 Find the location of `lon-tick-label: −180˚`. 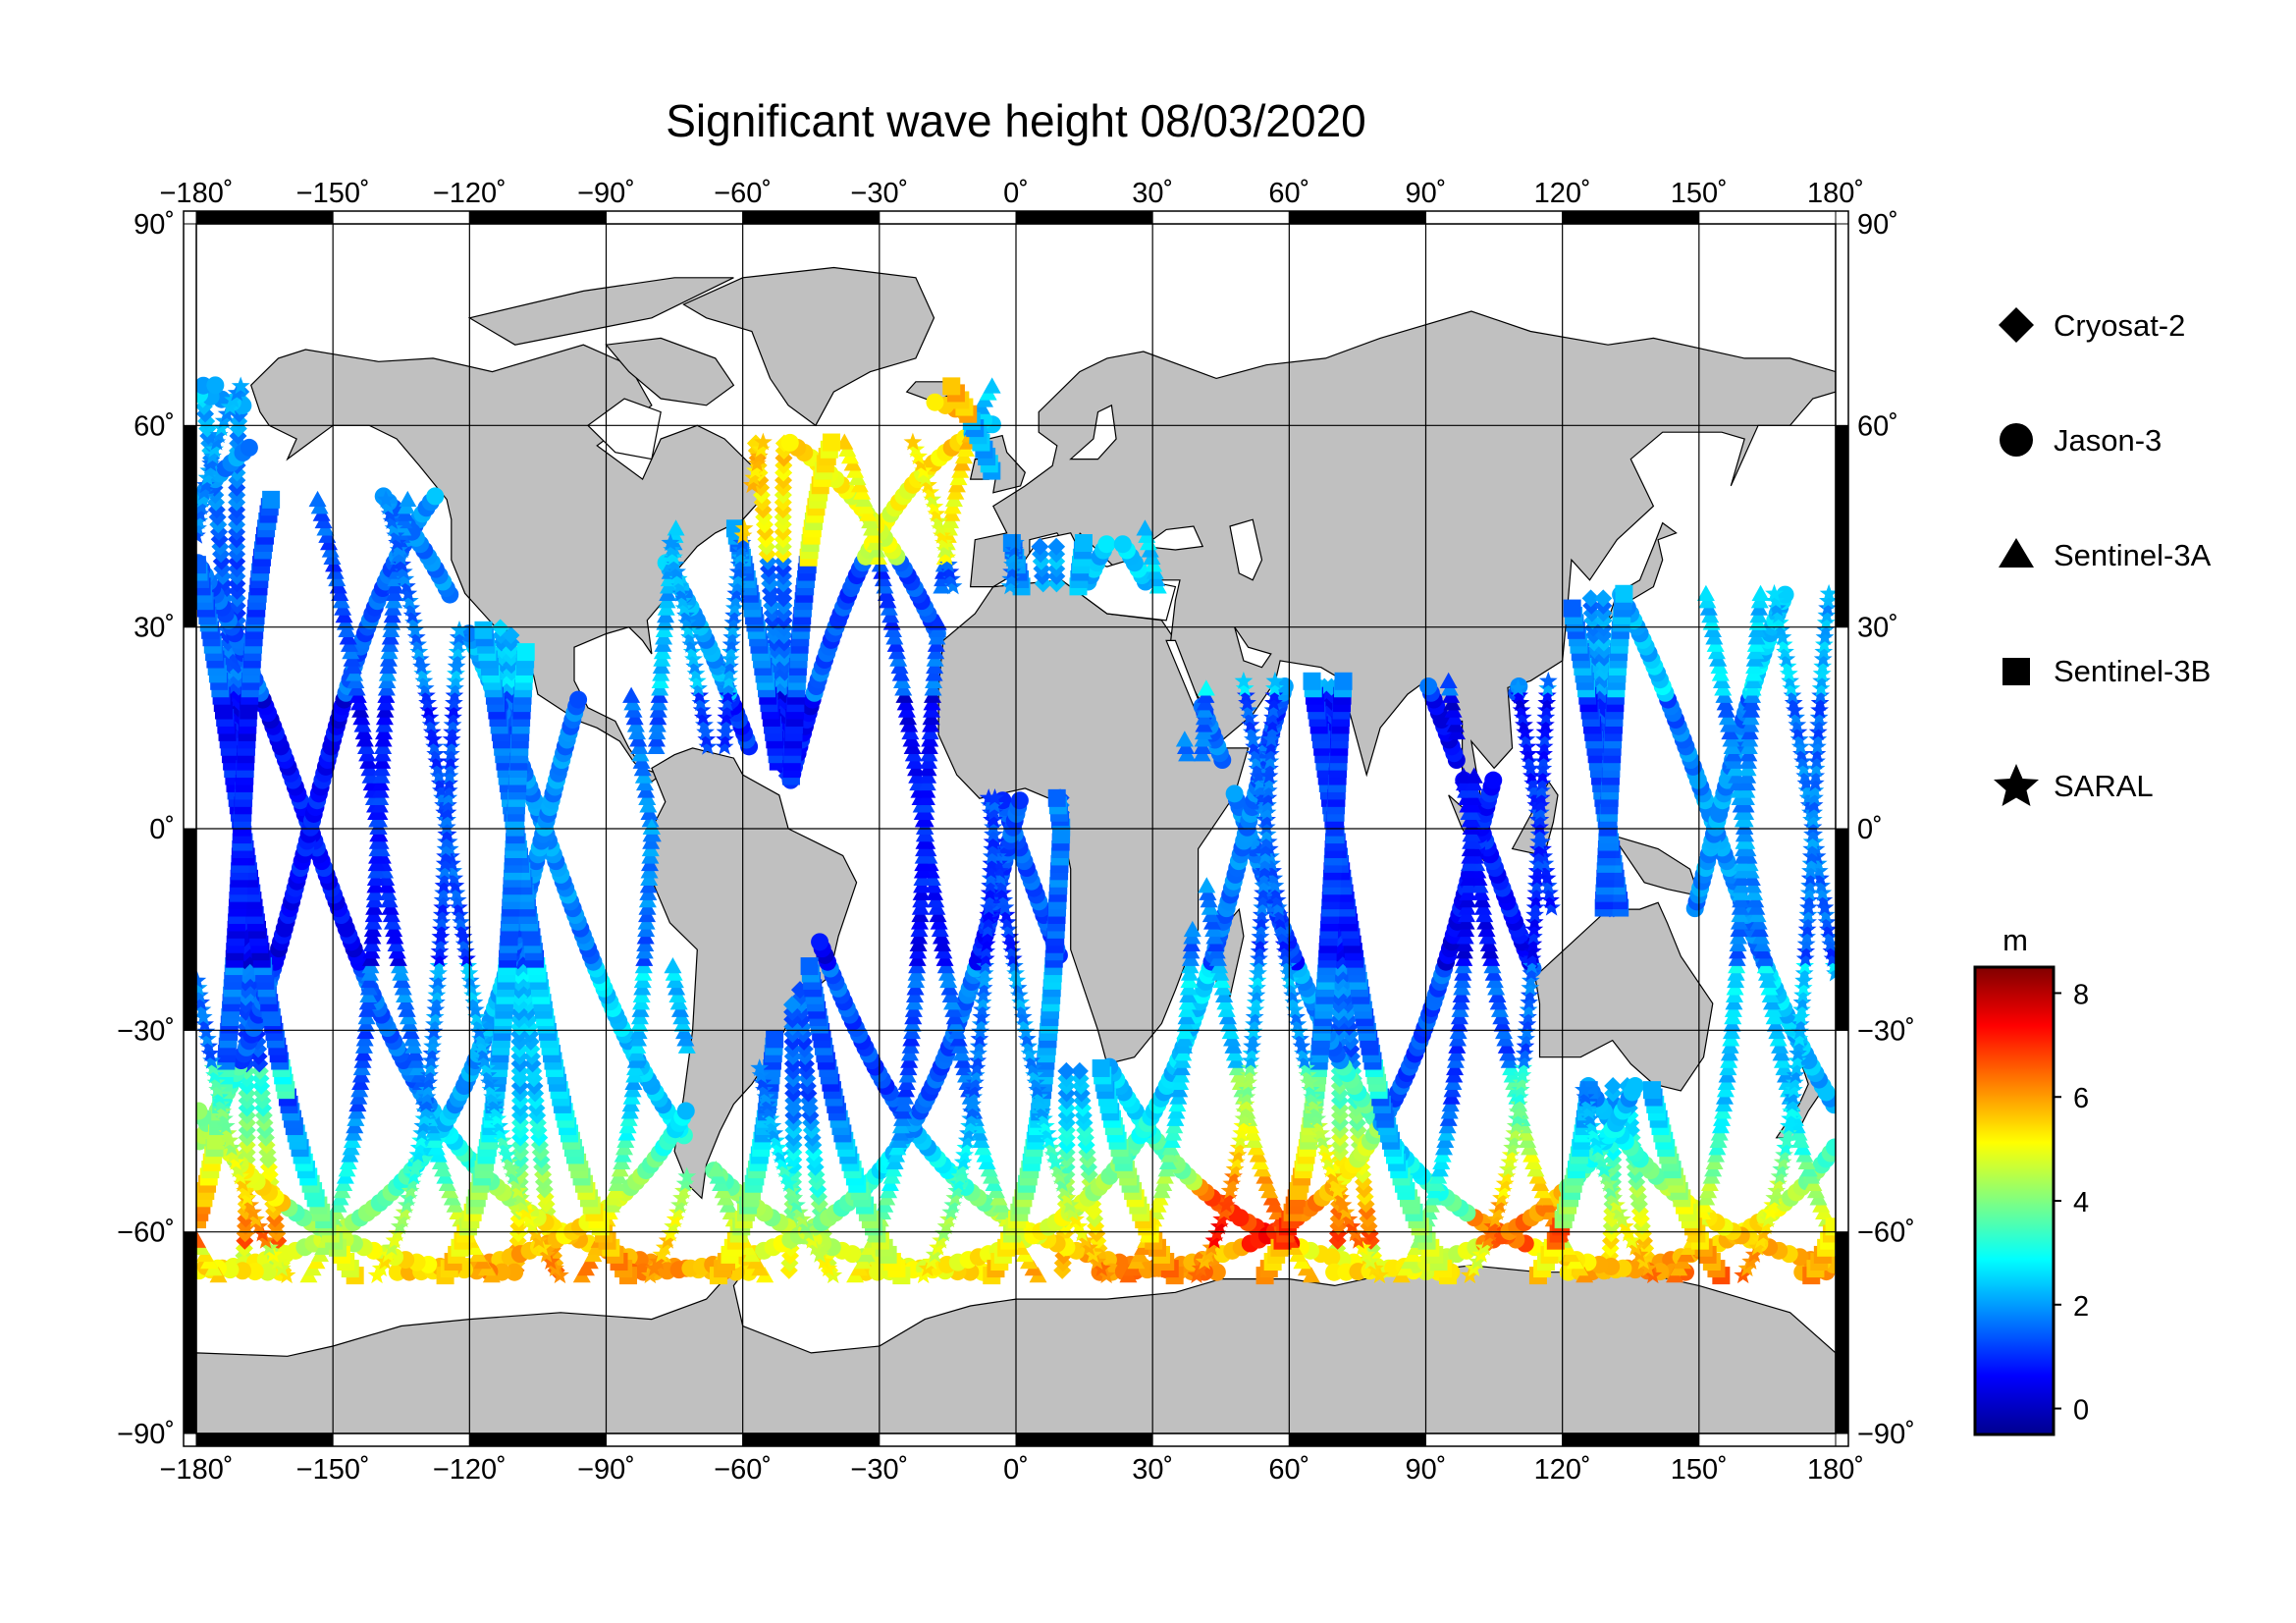

lon-tick-label: −180˚ is located at coordinates (197, 194).